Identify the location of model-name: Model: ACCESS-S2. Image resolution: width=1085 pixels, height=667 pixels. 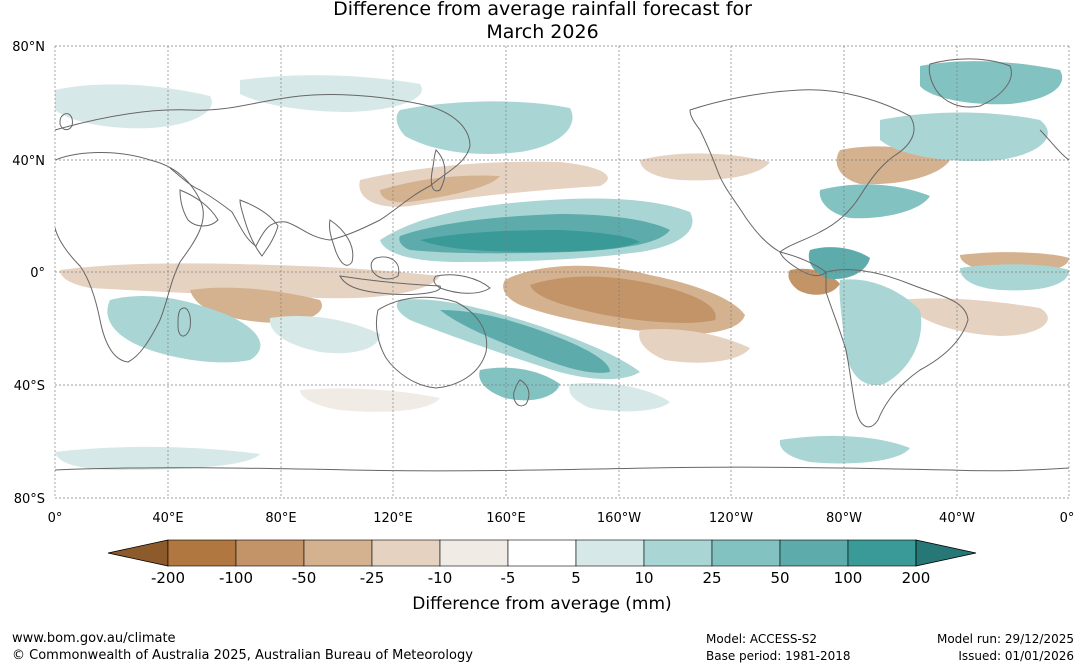
(762, 639).